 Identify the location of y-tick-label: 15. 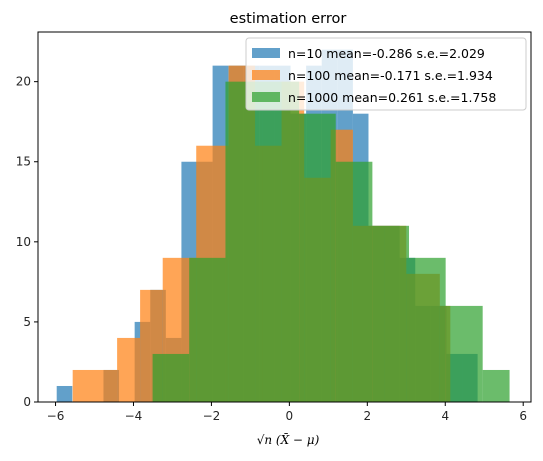
(23, 162).